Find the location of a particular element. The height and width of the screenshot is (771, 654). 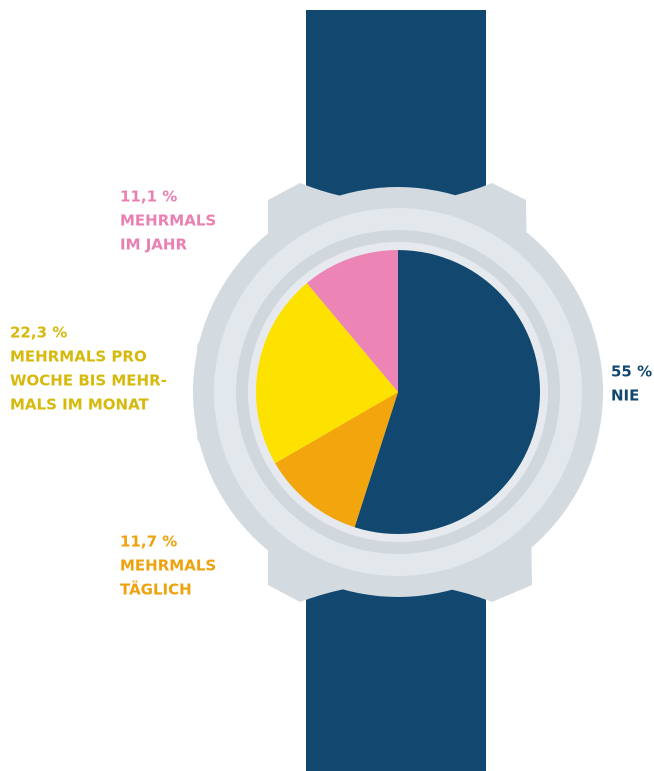

category-label: MALS IM MONAT is located at coordinates (80, 405).